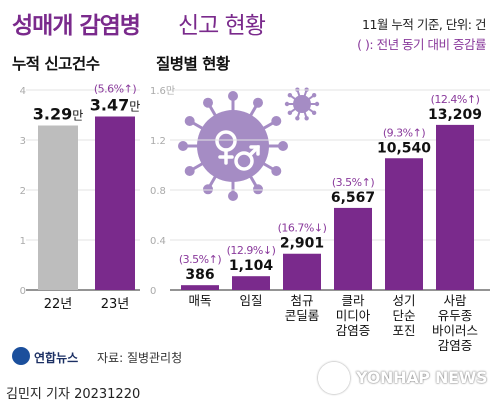 The width and height of the screenshot is (500, 406). Describe the element at coordinates (76, 26) in the screenshot. I see `page-title-bold: 성매개 감염병` at that location.